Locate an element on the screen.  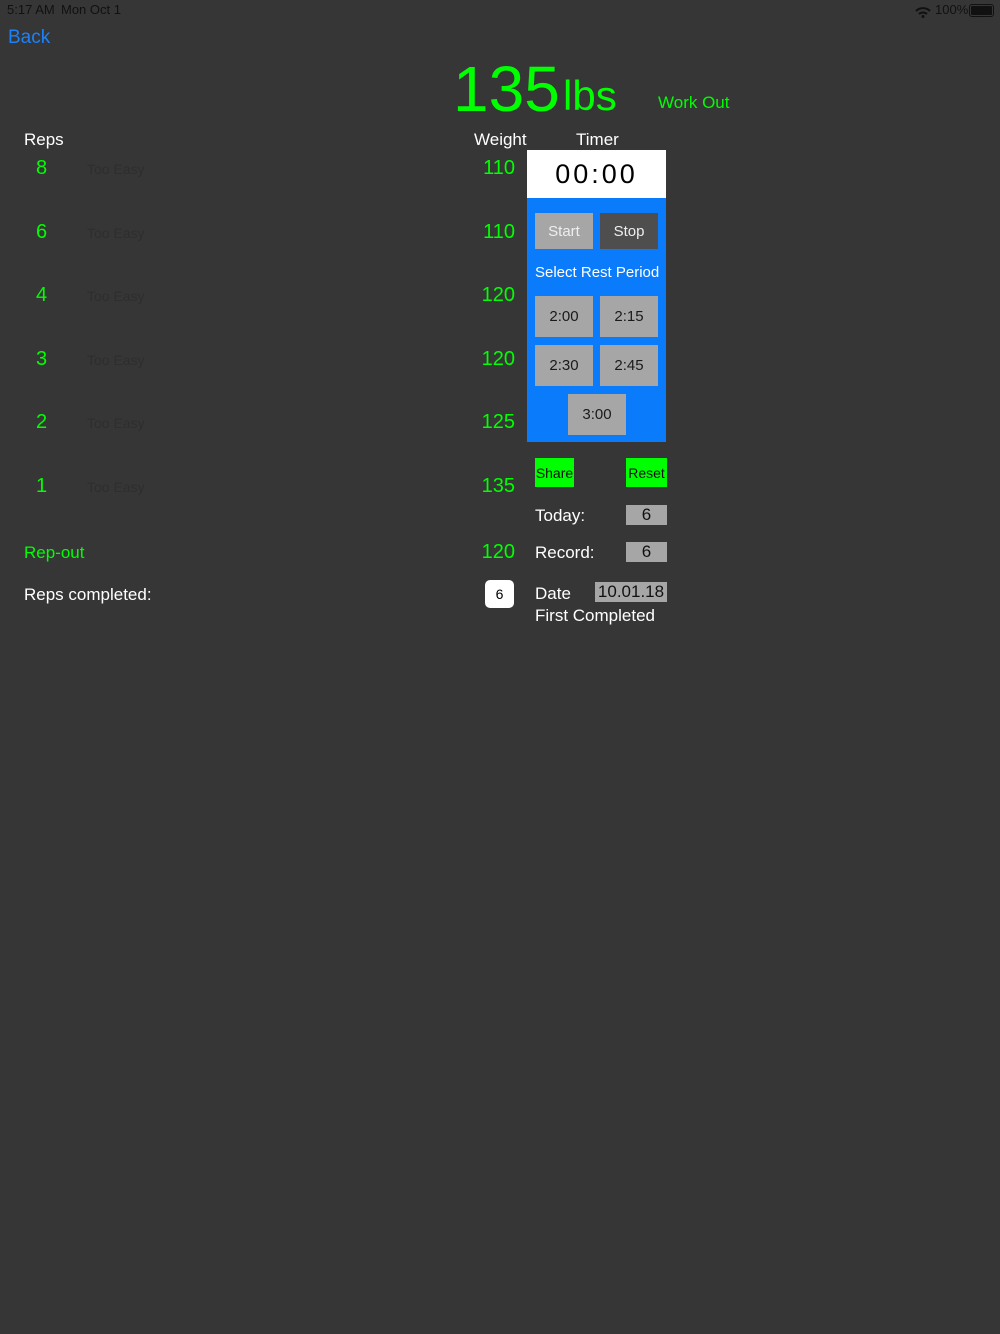
back-button: Back is located at coordinates (29, 37).